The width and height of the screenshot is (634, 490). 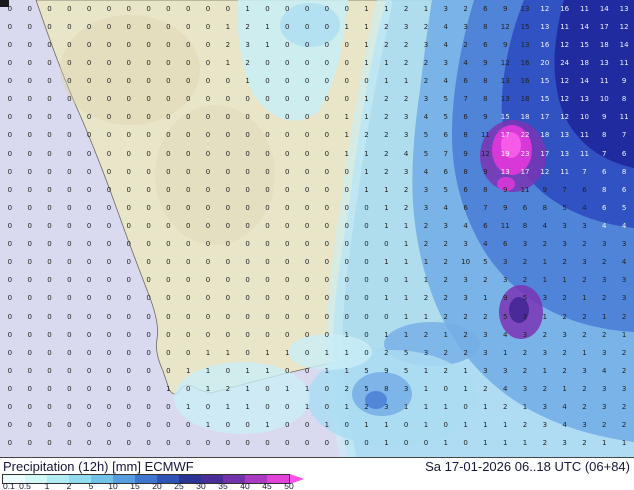 What do you see at coordinates (25, 485) in the screenshot?
I see `scale-label: 0.5` at bounding box center [25, 485].